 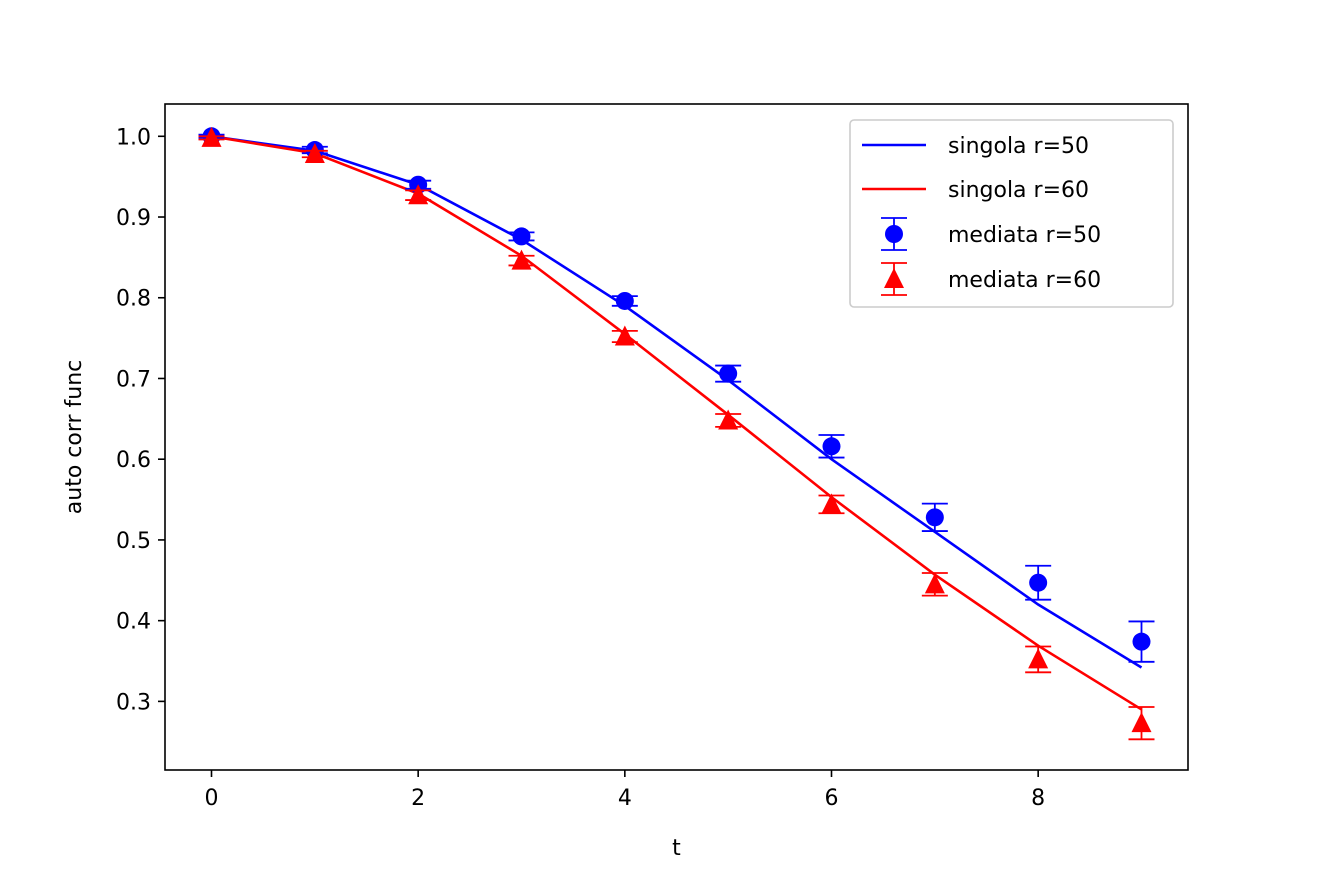 What do you see at coordinates (133, 622) in the screenshot?
I see `y-tick-label: 0.4` at bounding box center [133, 622].